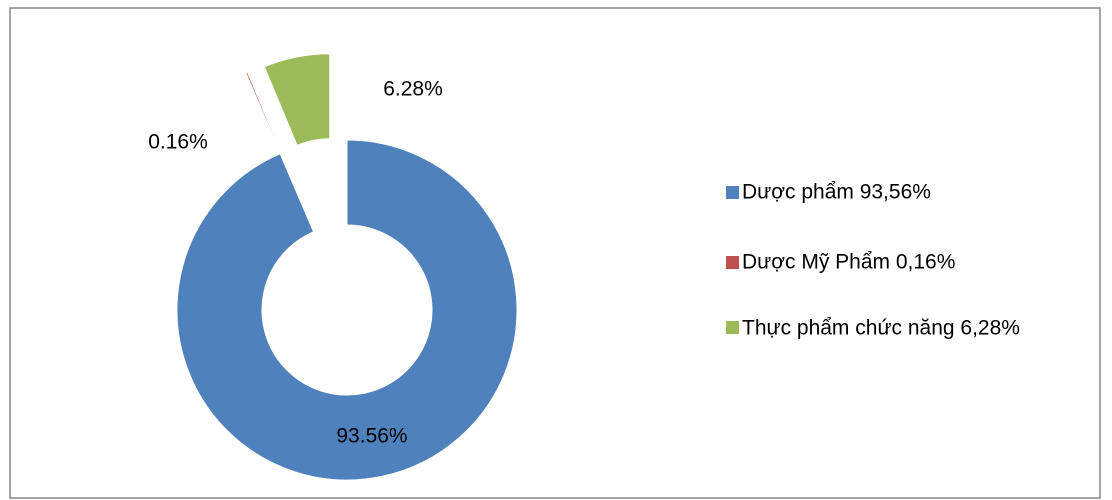  What do you see at coordinates (413, 89) in the screenshot?
I see `data-label: 6.28%` at bounding box center [413, 89].